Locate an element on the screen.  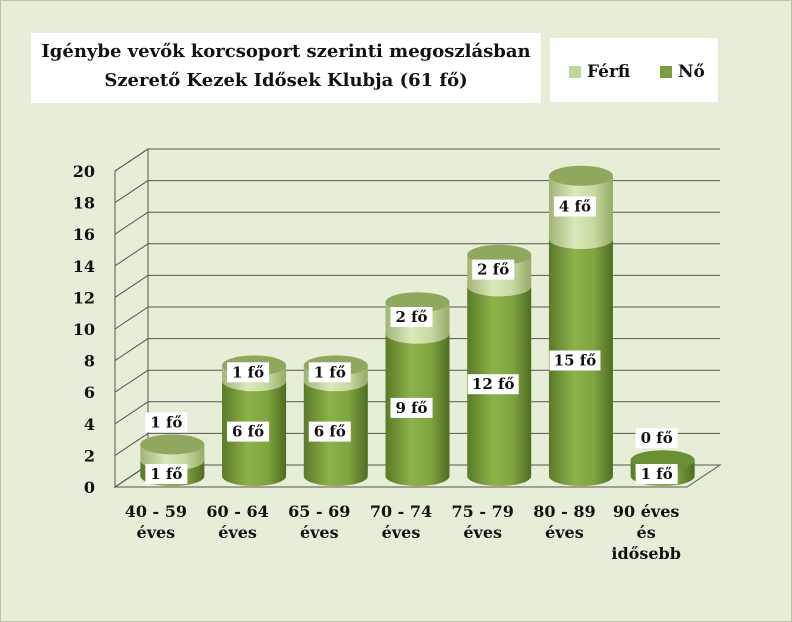
data-label-ferfi: 4 fő is located at coordinates (574, 206).